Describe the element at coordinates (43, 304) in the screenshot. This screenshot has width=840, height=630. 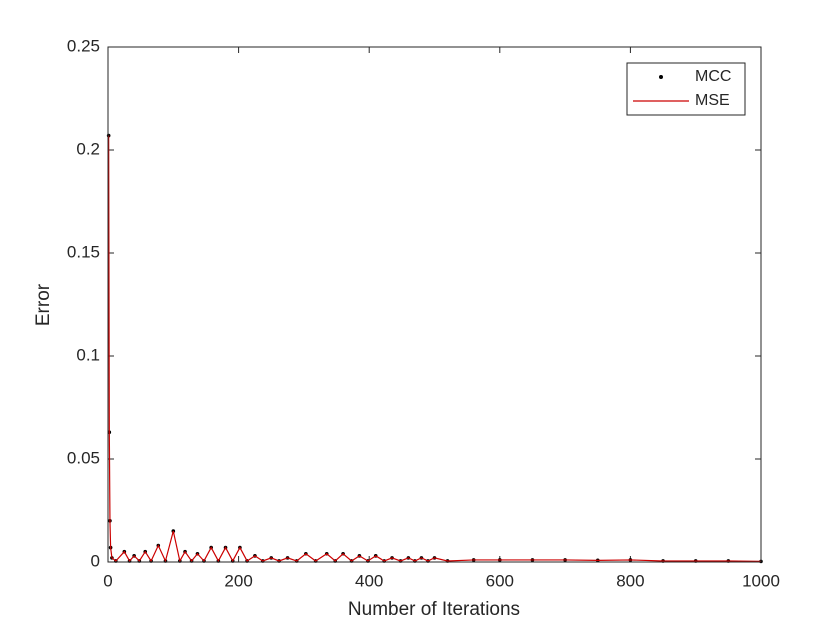
I see `y-axis-label: Error` at that location.